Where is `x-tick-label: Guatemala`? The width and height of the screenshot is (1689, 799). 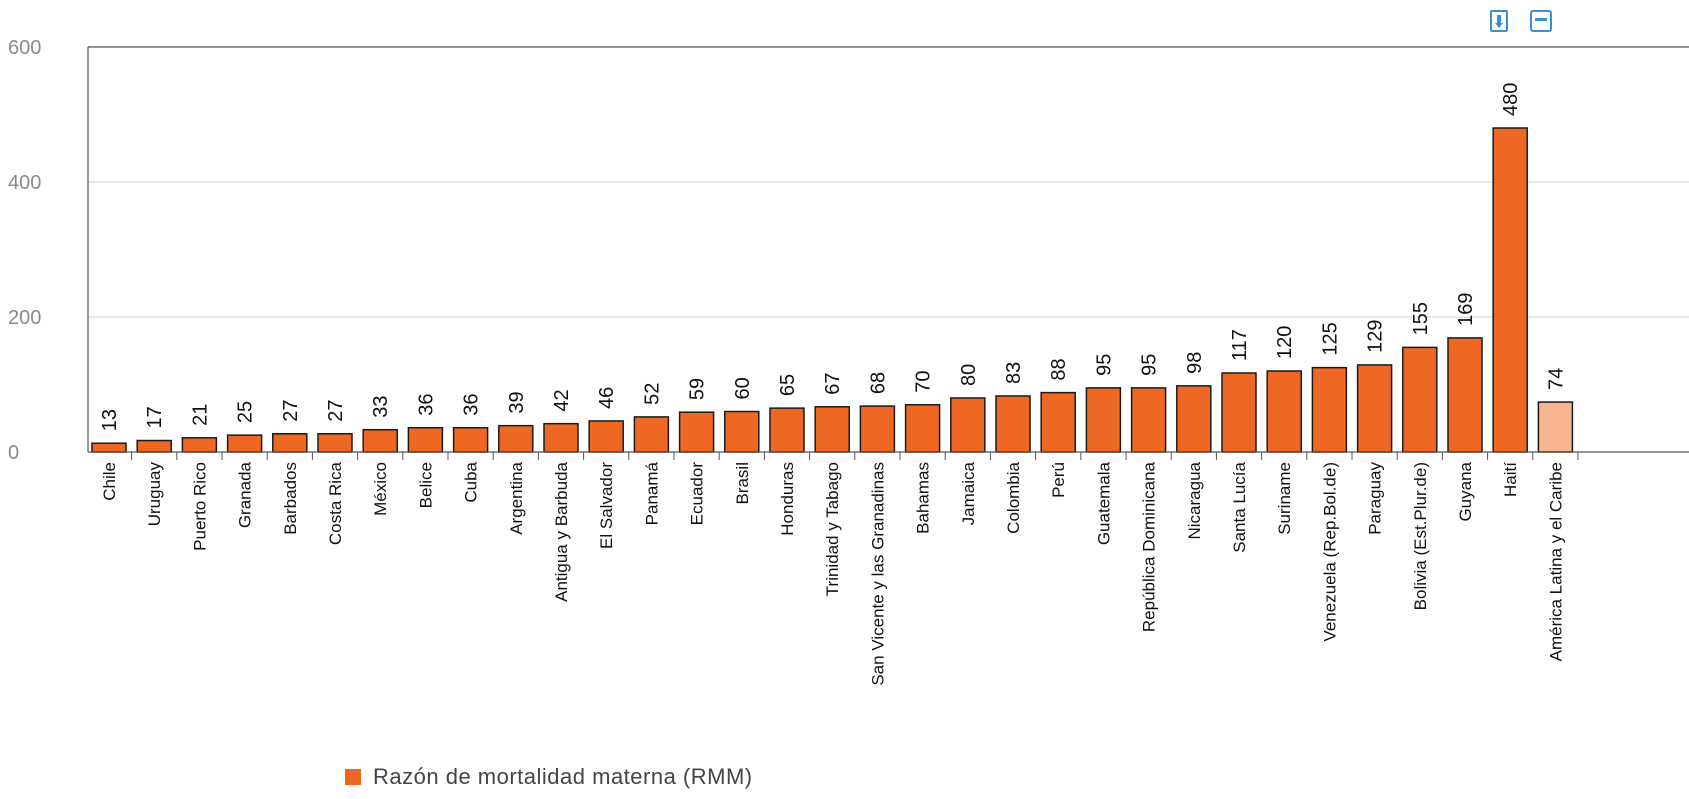
x-tick-label: Guatemala is located at coordinates (1103, 503).